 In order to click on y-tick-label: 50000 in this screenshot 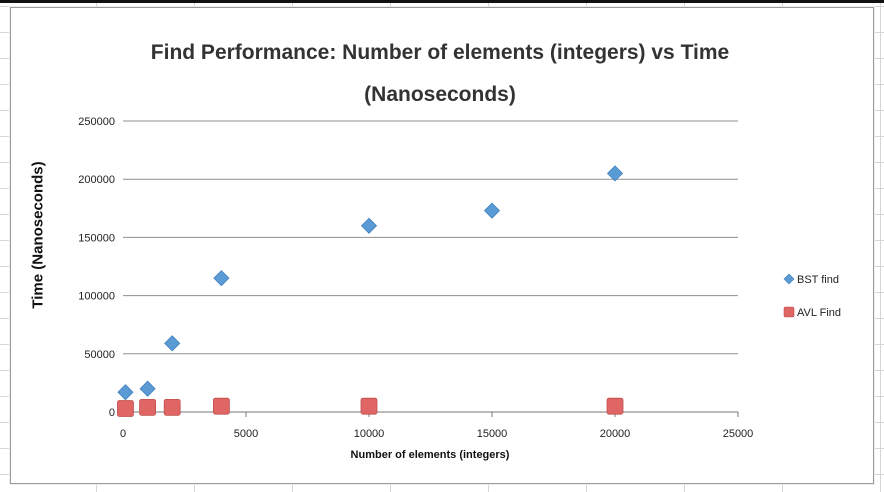, I will do `click(99, 355)`.